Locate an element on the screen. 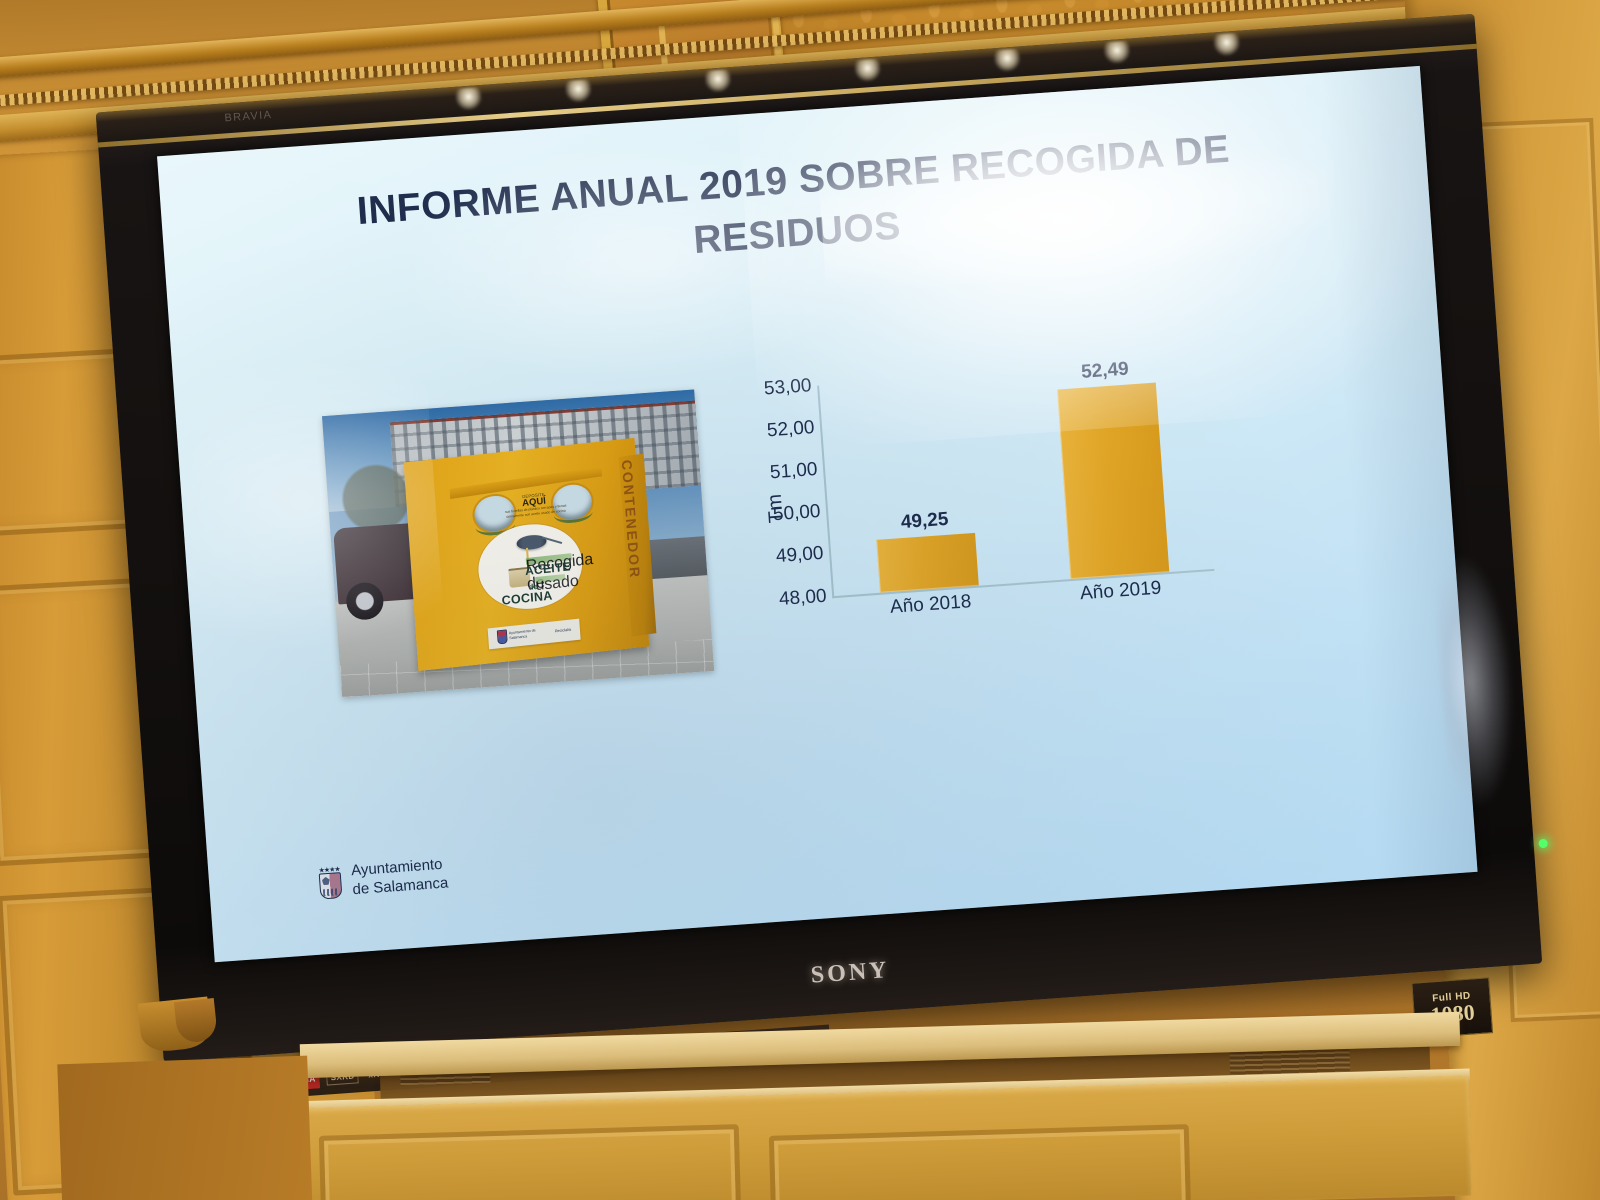 The height and width of the screenshot is (1200, 1600). crest-shield-icon is located at coordinates (330, 885).